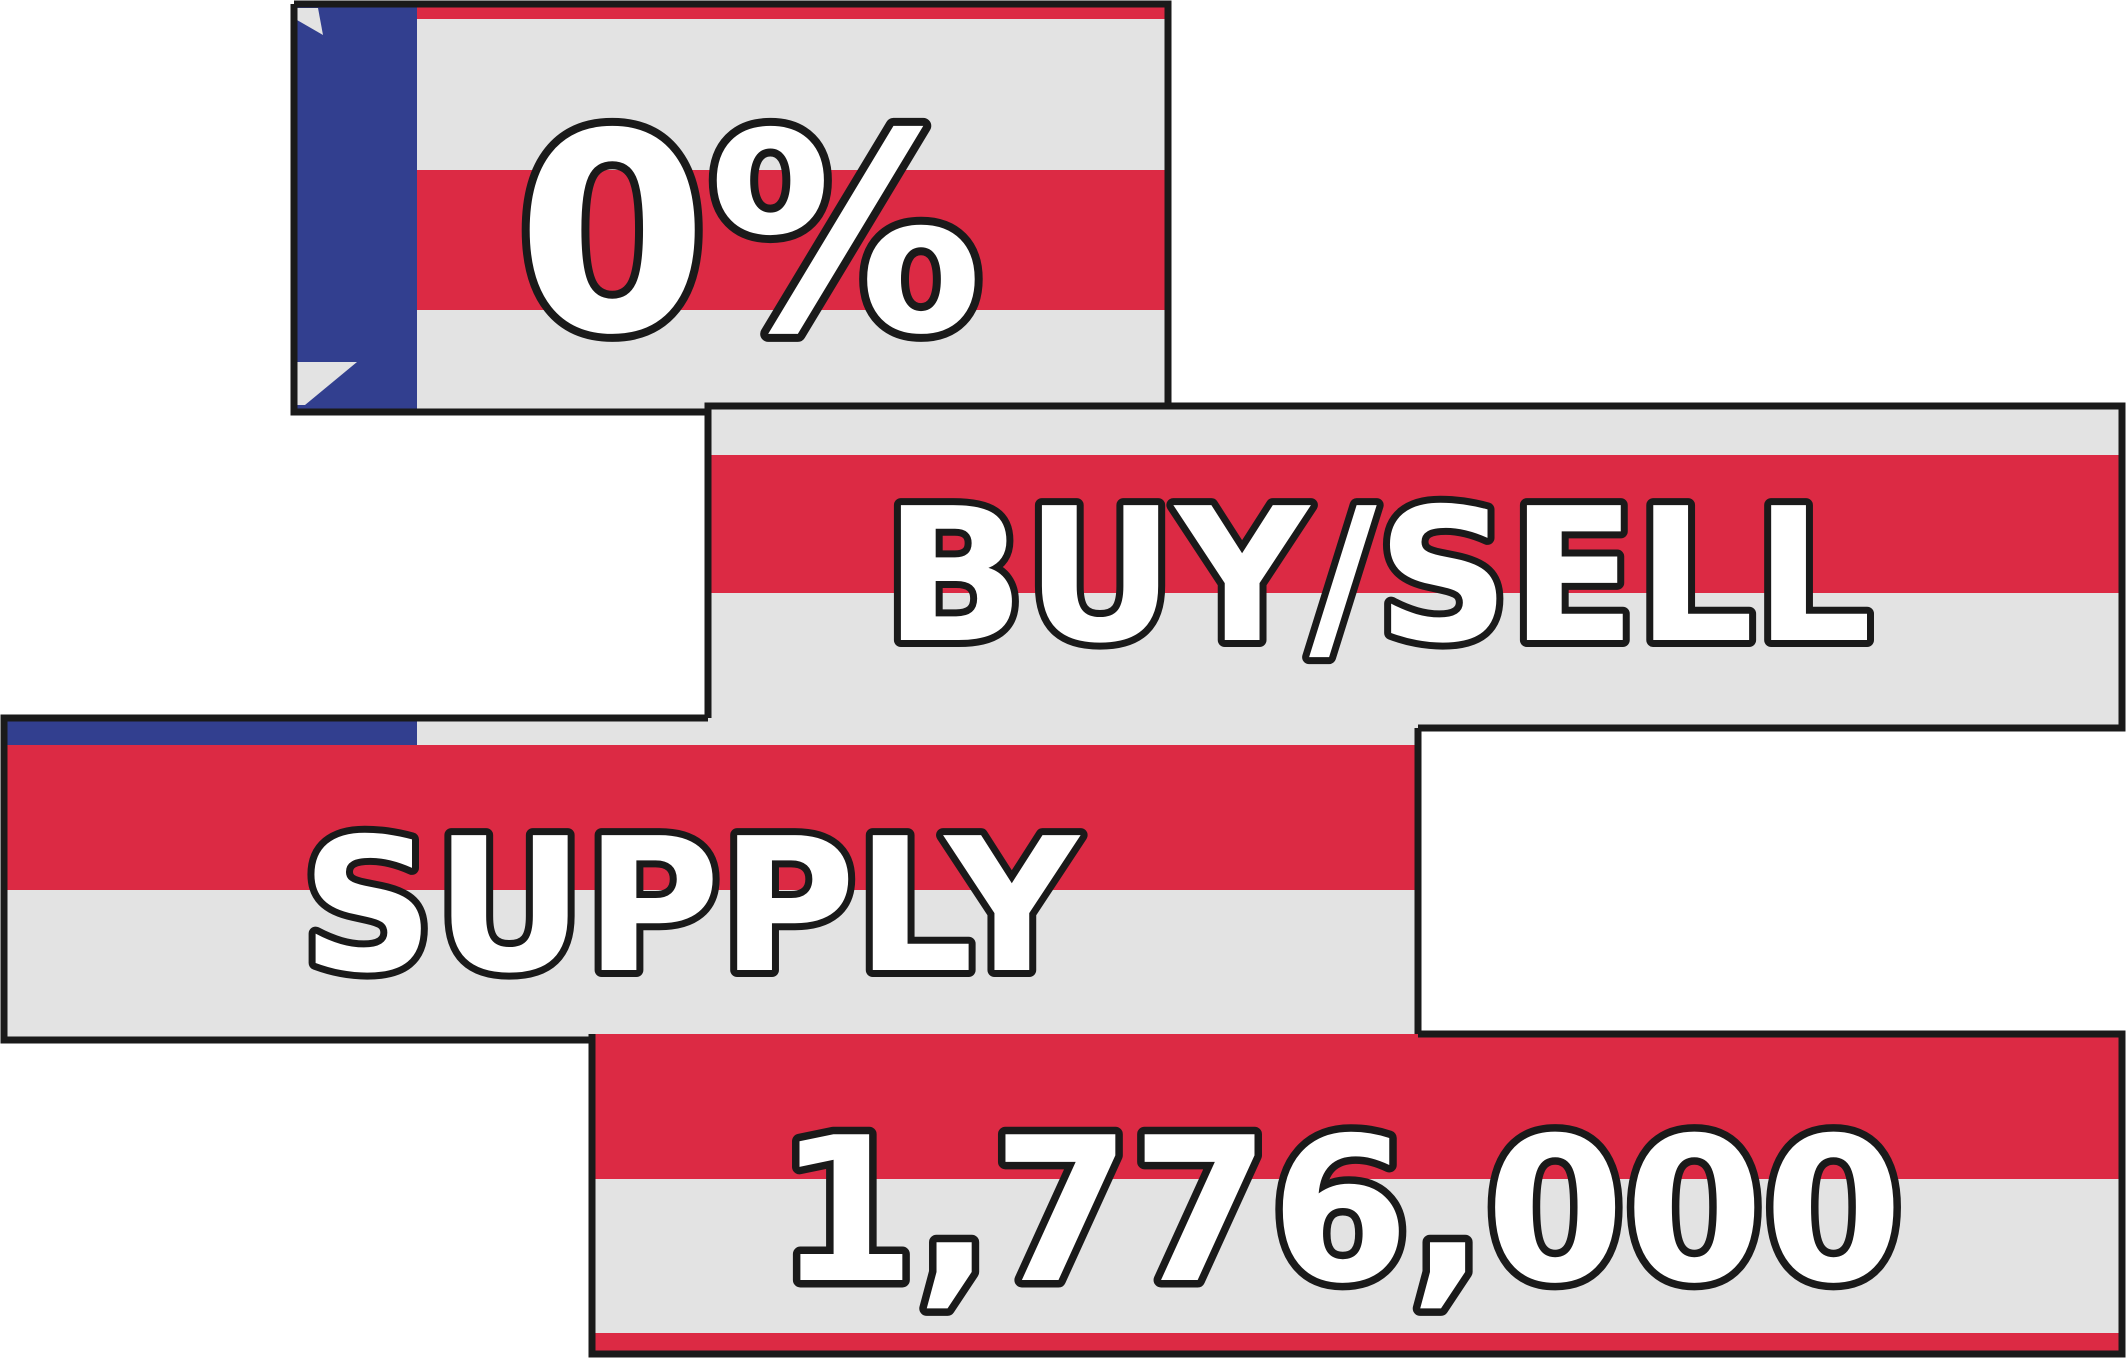  Describe the element at coordinates (691, 906) in the screenshot. I see `supply-text: SUPPLY` at that location.